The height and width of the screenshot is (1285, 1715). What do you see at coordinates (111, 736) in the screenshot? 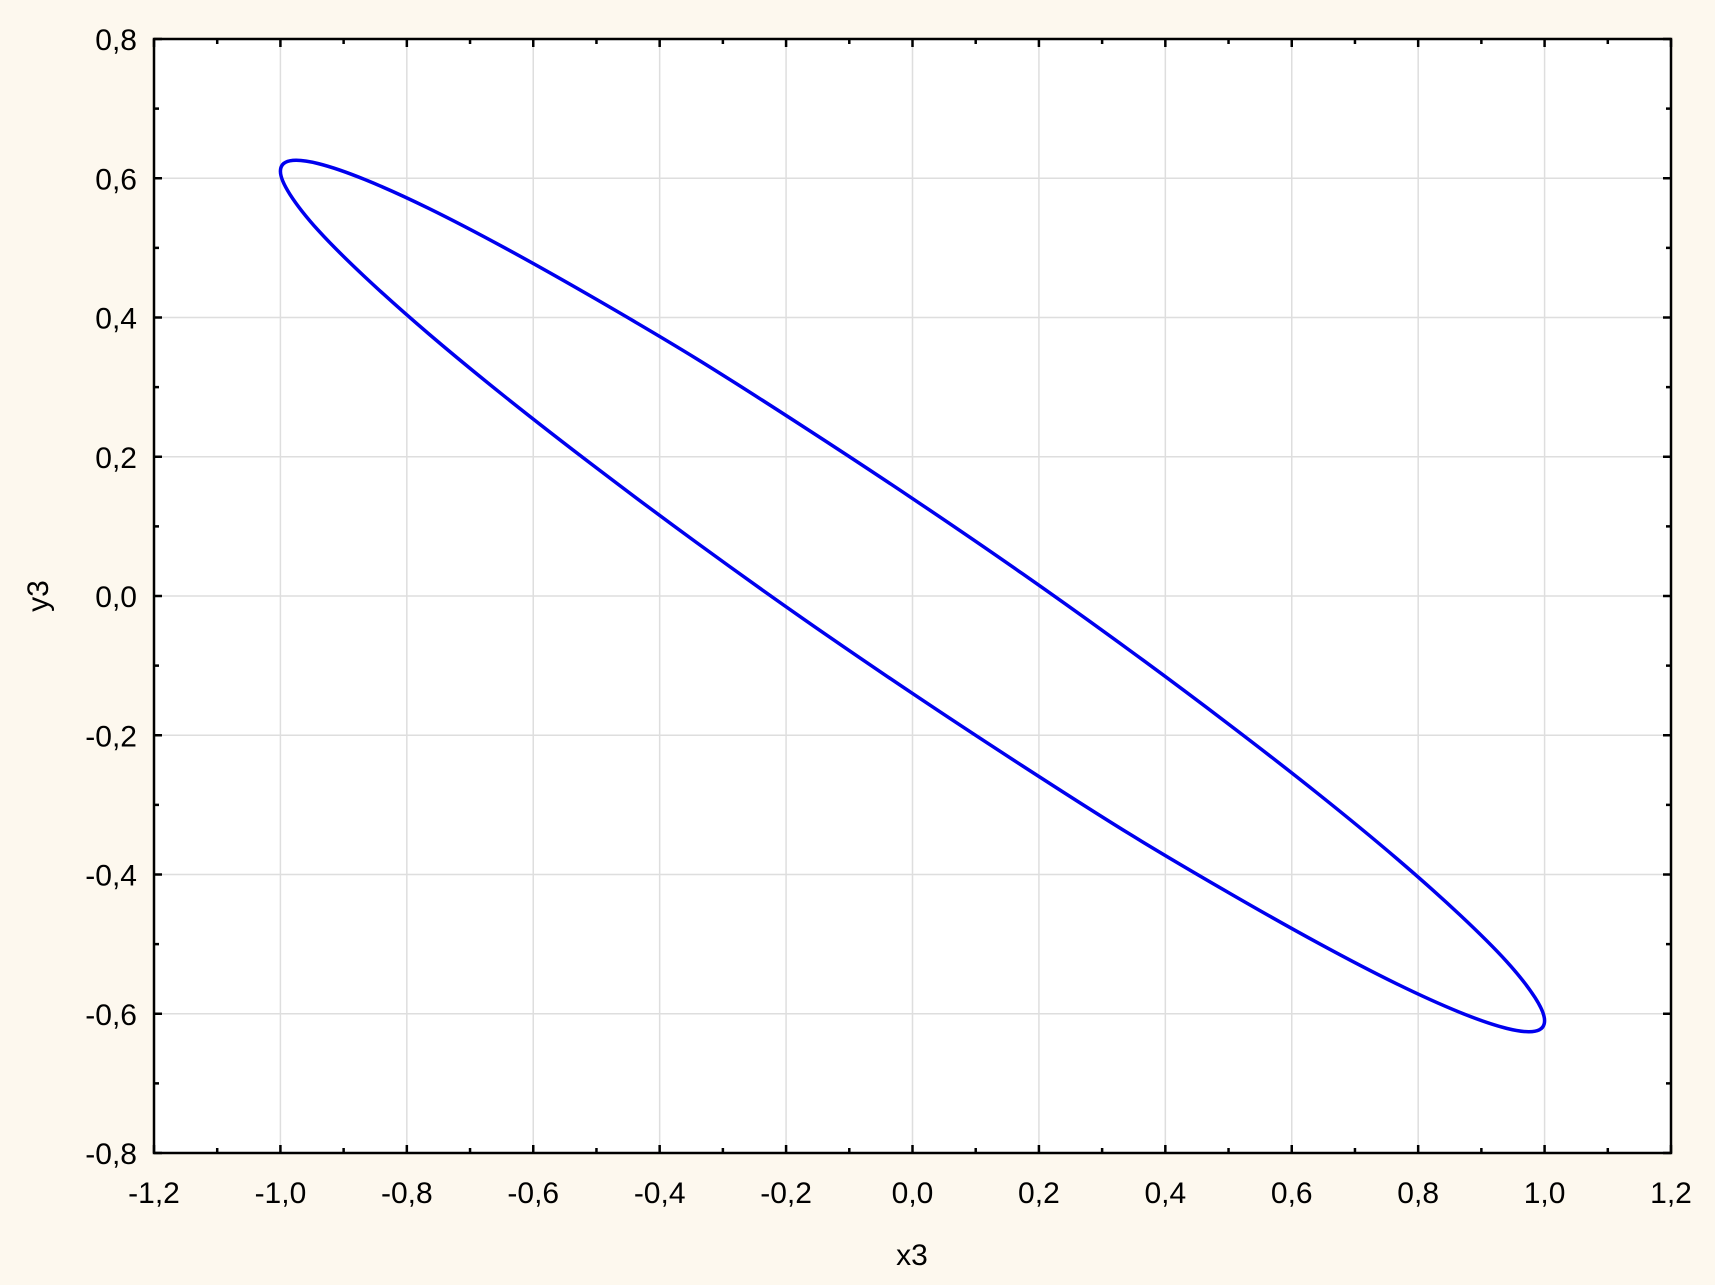
I see `y-tick-label: -0,2` at bounding box center [111, 736].